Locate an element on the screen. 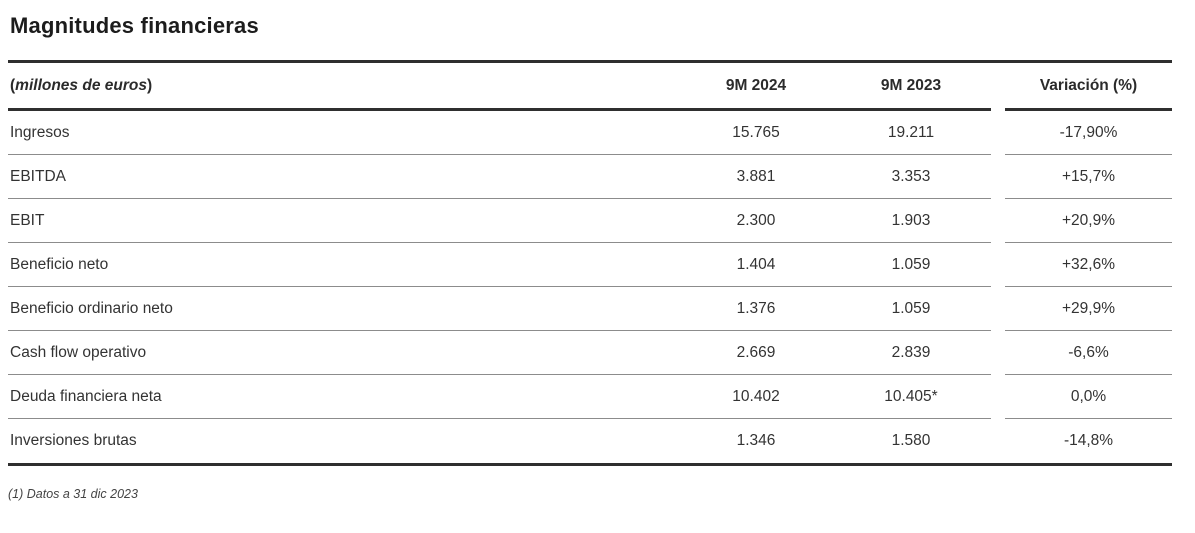 This screenshot has height=533, width=1195. value-9m-2023: 1.580 is located at coordinates (911, 440).